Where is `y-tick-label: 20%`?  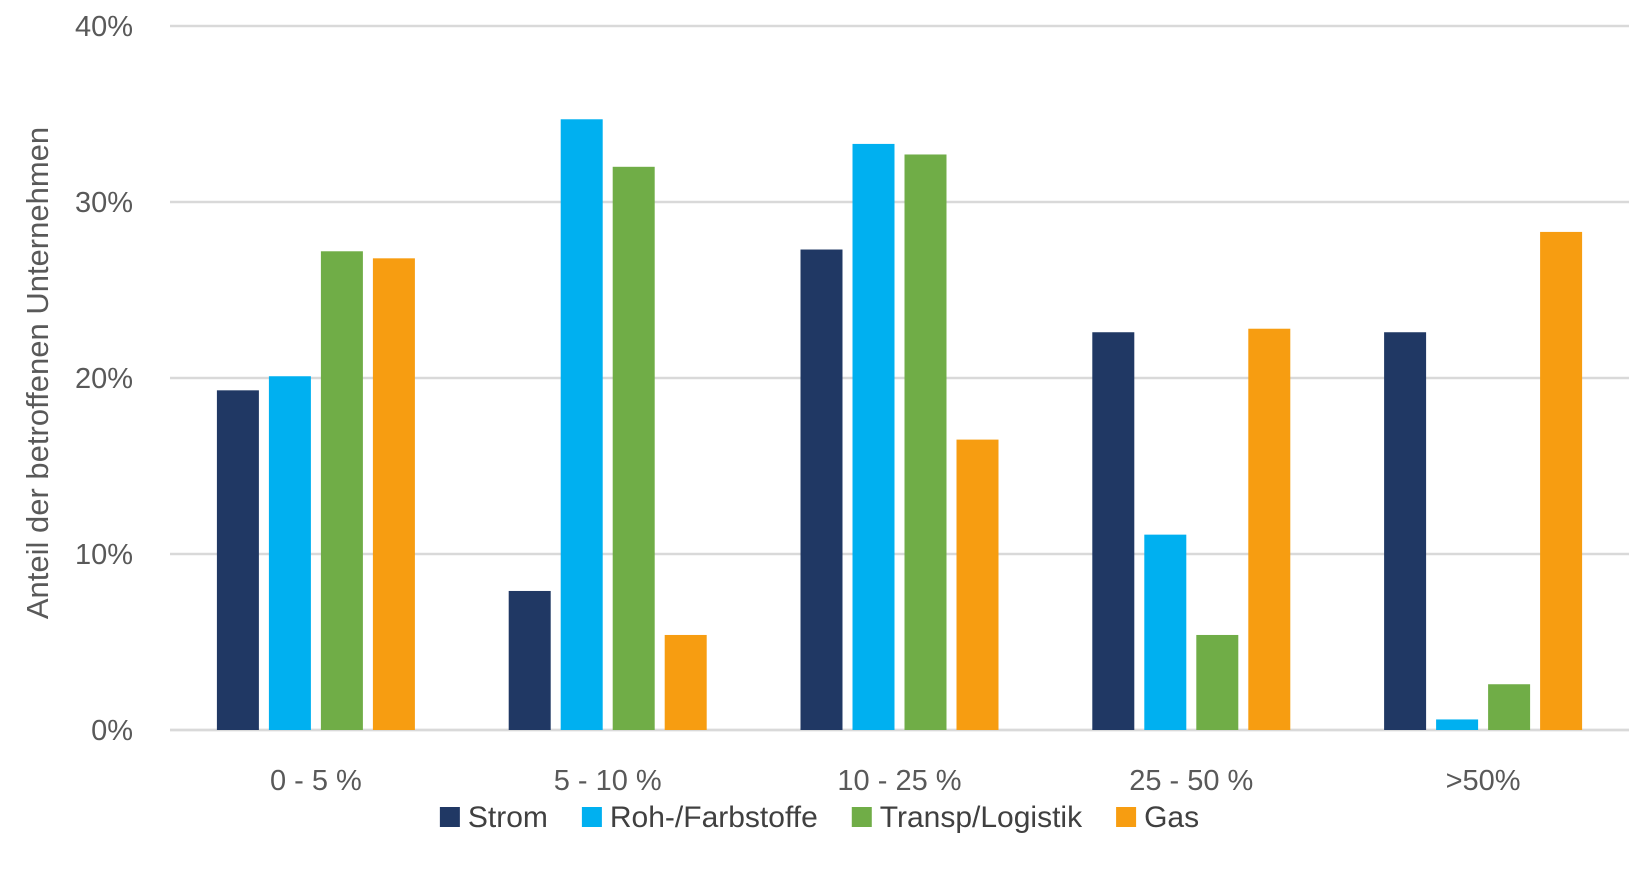 y-tick-label: 20% is located at coordinates (104, 379).